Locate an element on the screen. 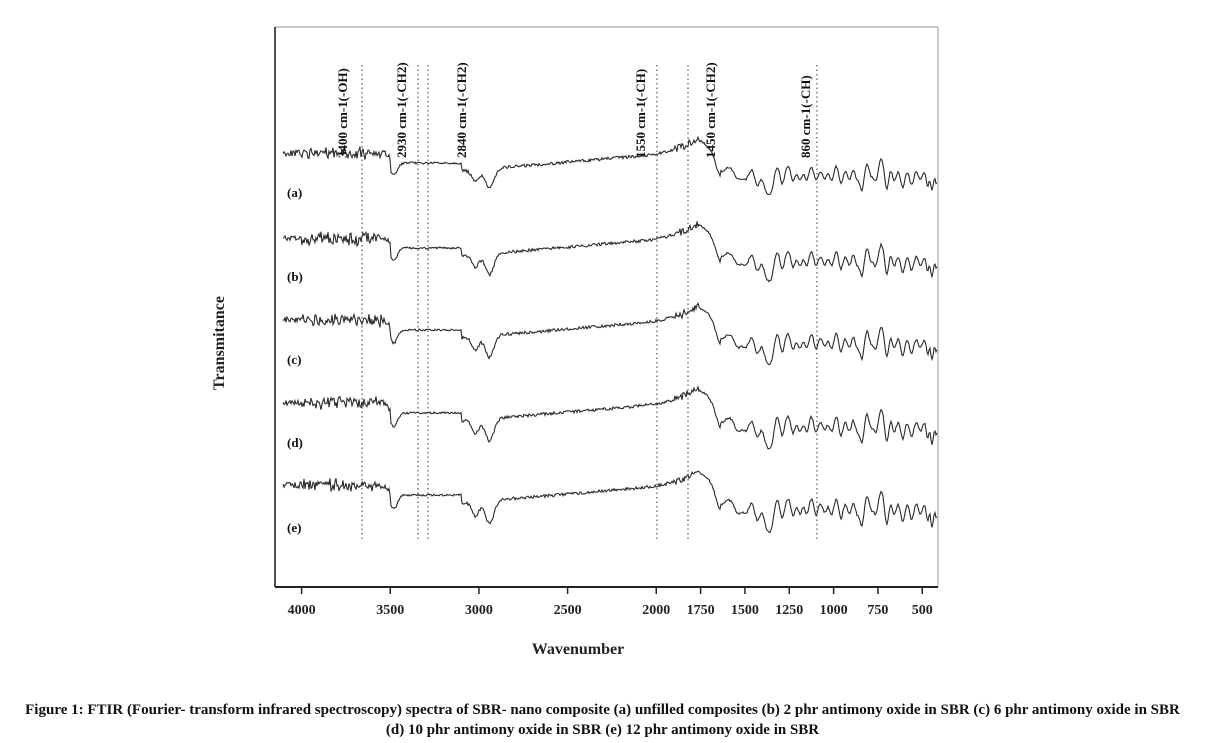  x-tick-label: 1750 is located at coordinates (701, 610).